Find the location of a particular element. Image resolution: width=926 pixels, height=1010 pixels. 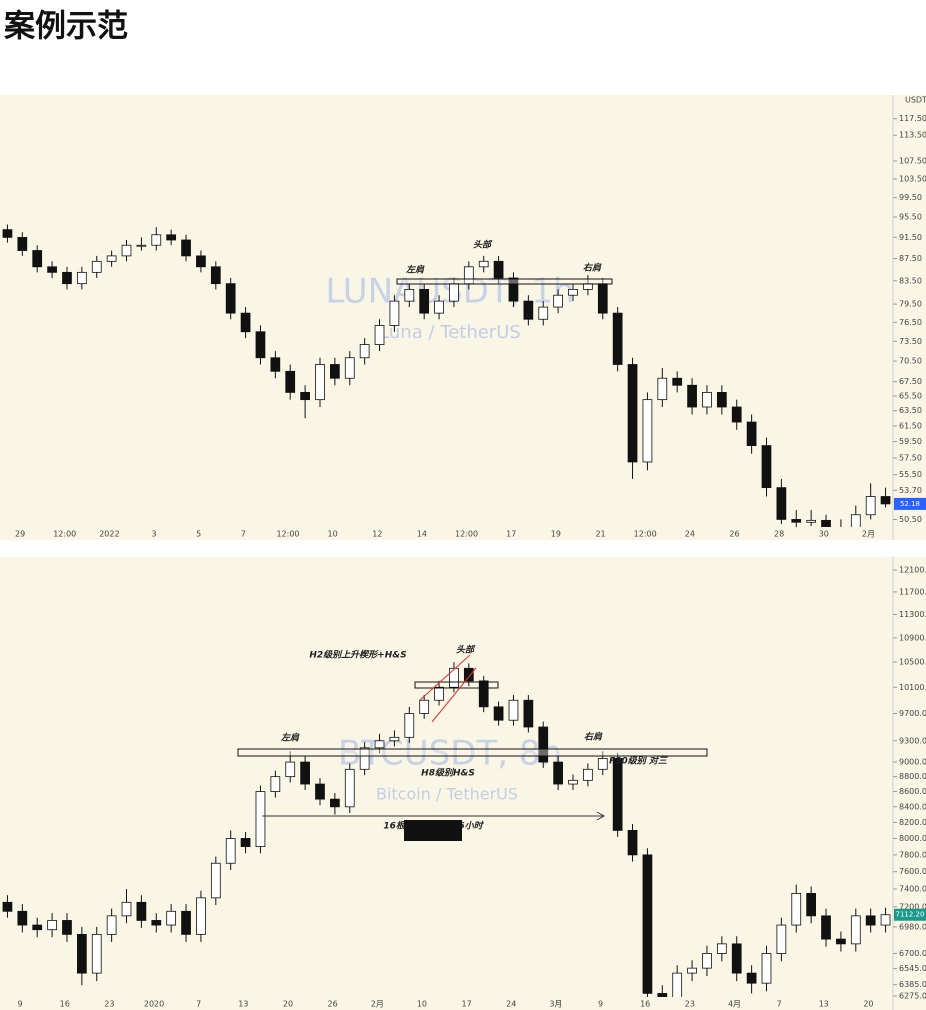

x-tick-label: 2月 is located at coordinates (868, 534).